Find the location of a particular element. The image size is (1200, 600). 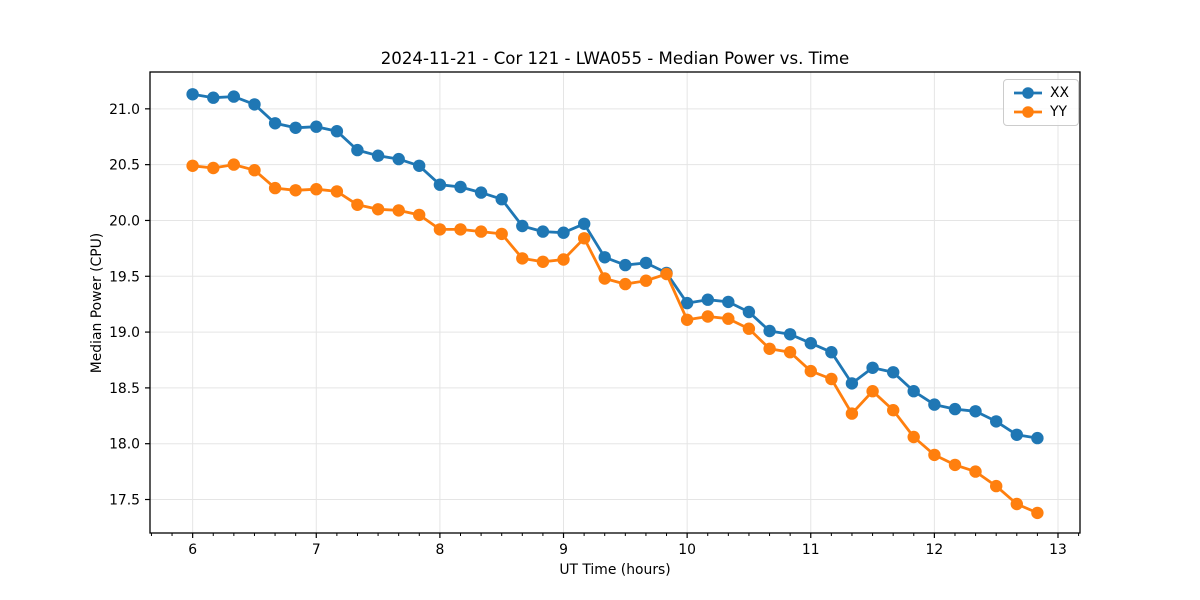

y-tick-label: 21.0 is located at coordinates (124, 110).